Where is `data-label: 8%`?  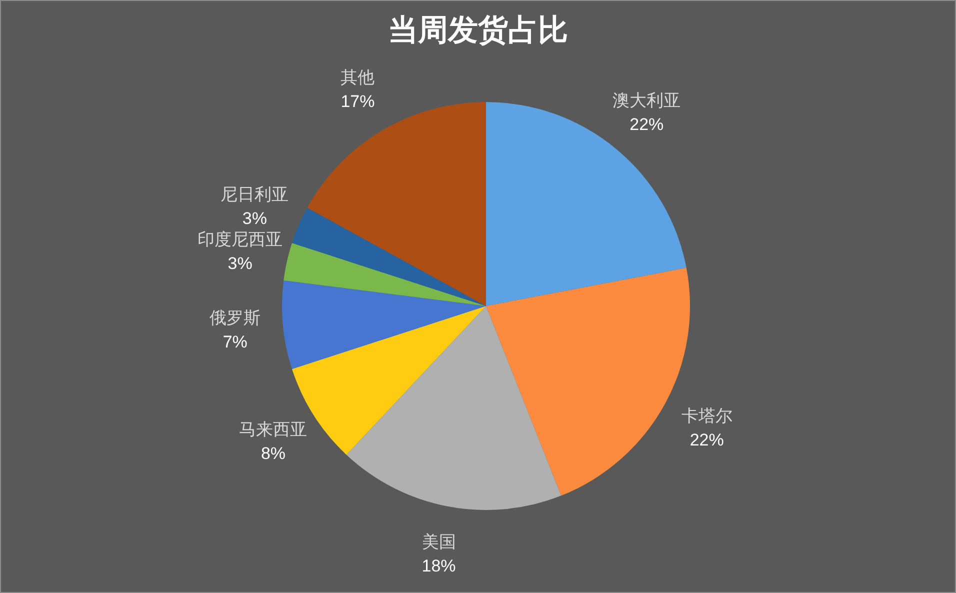 data-label: 8% is located at coordinates (273, 454).